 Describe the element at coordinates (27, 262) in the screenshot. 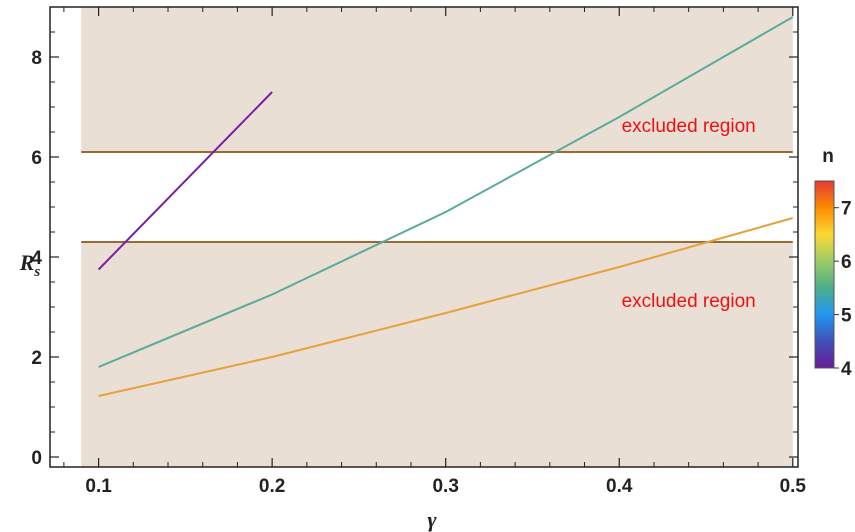

I see `y-axis-label-main: R` at that location.